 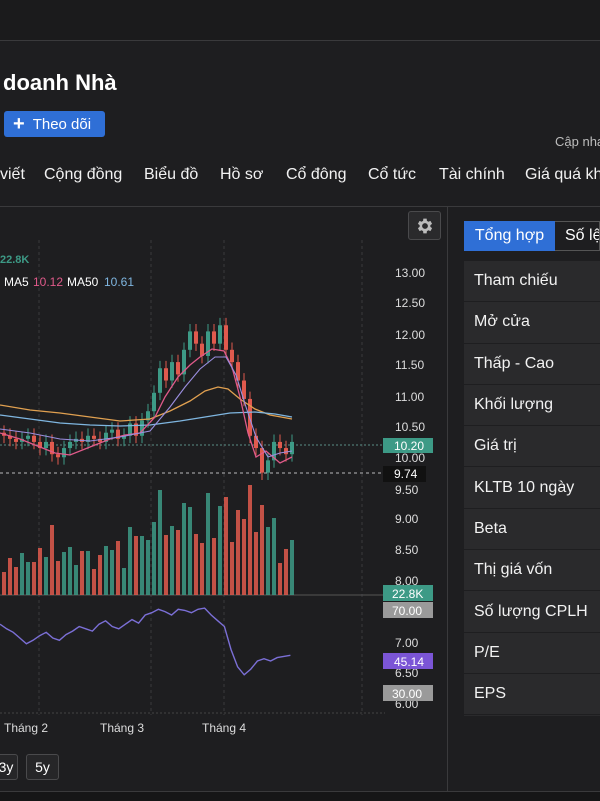 I want to click on stat-low-high: Thấp - Cao, so click(x=532, y=364).